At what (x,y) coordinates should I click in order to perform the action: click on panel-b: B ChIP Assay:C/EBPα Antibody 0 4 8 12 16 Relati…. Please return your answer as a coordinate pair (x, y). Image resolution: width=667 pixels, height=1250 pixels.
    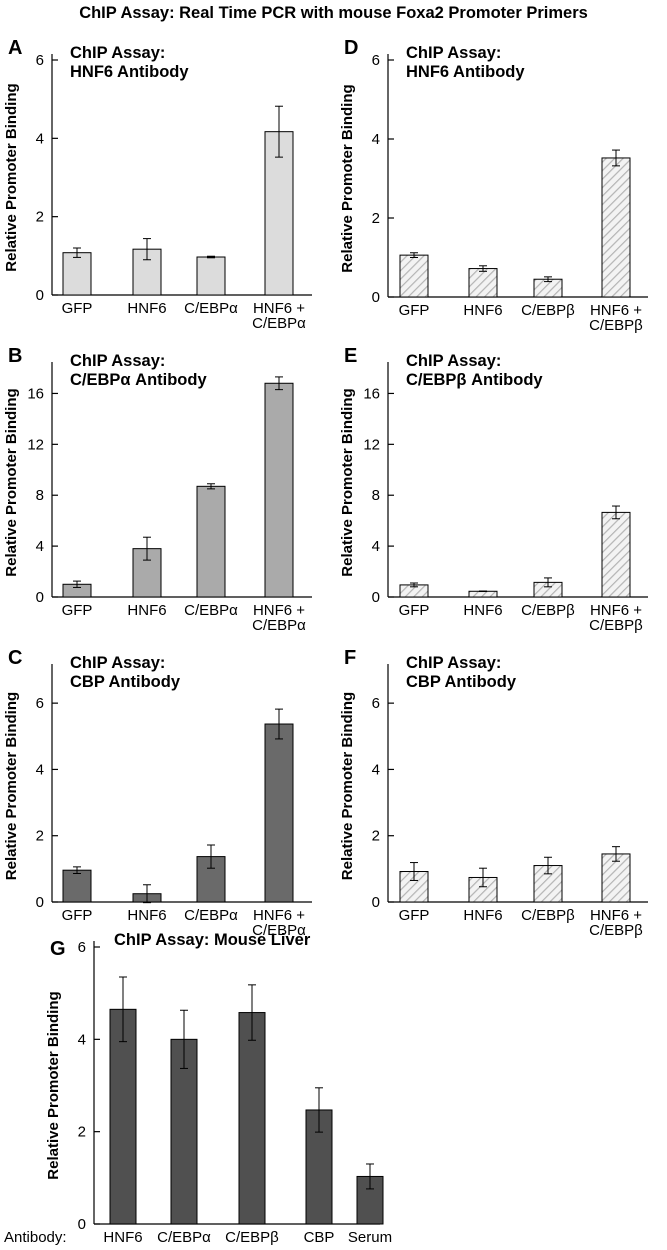
    Looking at the image, I should click on (157, 489).